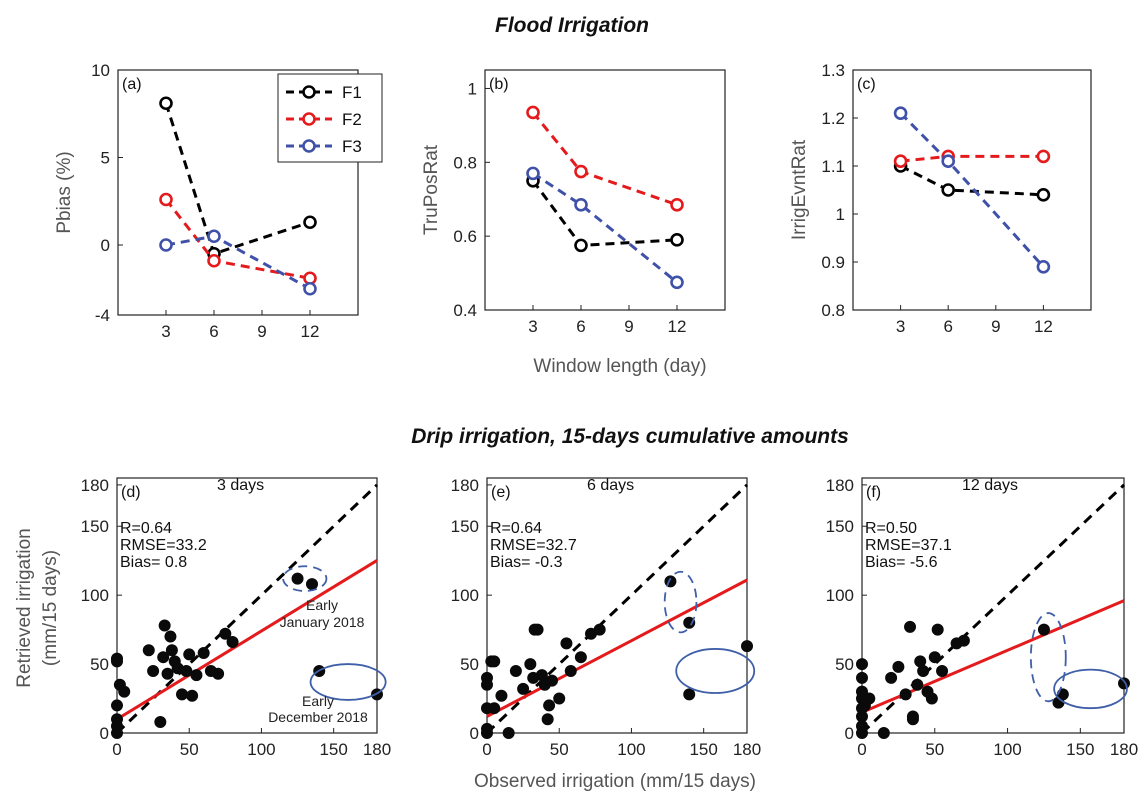 This screenshot has height=796, width=1144. I want to click on ytick-label-b: 0.6, so click(465, 236).